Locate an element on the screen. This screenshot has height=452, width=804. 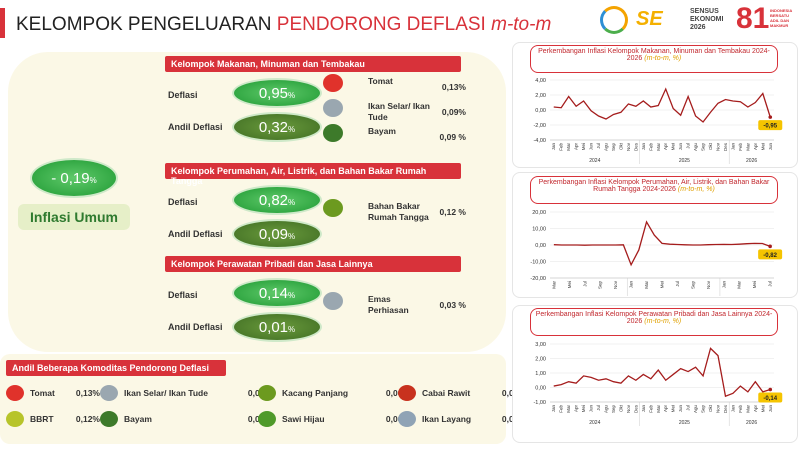
commodity-name: Ikan Layang is located at coordinates (447, 419).